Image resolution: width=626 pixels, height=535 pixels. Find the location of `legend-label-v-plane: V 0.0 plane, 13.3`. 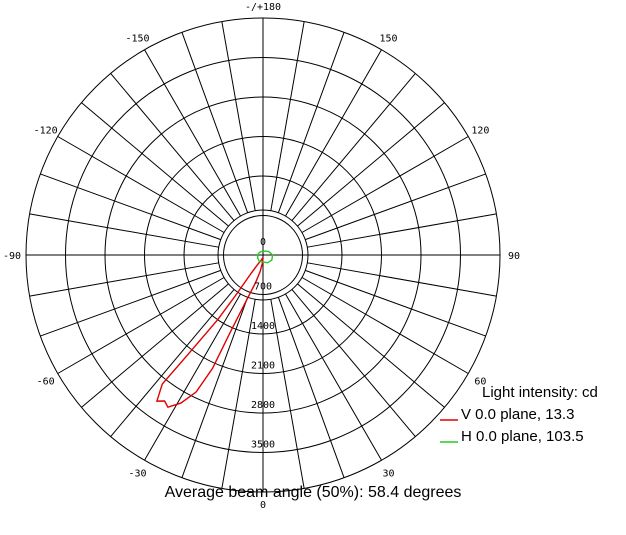

legend-label-v-plane: V 0.0 plane, 13.3 is located at coordinates (517, 414).